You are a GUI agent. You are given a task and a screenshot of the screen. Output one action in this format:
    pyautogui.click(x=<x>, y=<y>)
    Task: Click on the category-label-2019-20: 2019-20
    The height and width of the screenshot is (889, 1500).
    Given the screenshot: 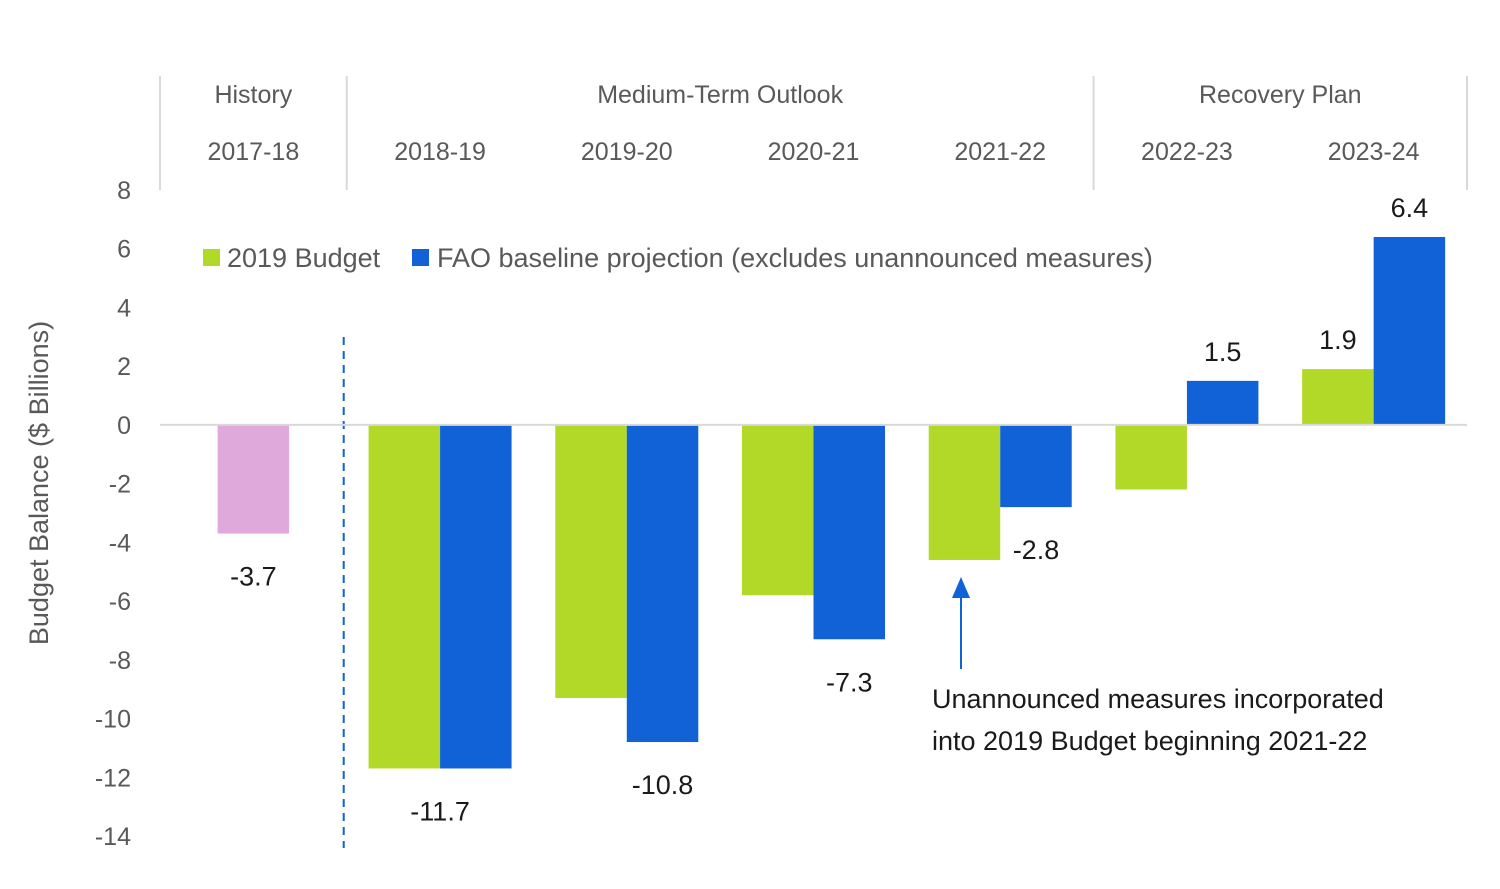 What is the action you would take?
    pyautogui.click(x=627, y=152)
    